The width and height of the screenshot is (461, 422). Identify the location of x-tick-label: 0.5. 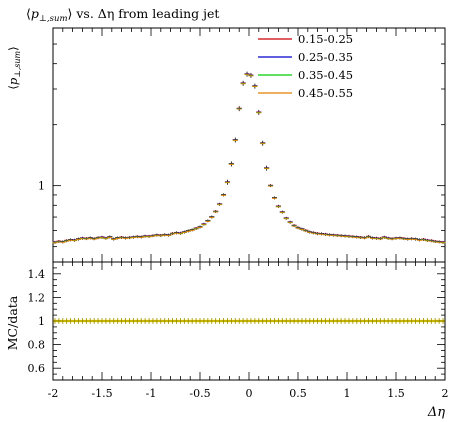
(298, 393).